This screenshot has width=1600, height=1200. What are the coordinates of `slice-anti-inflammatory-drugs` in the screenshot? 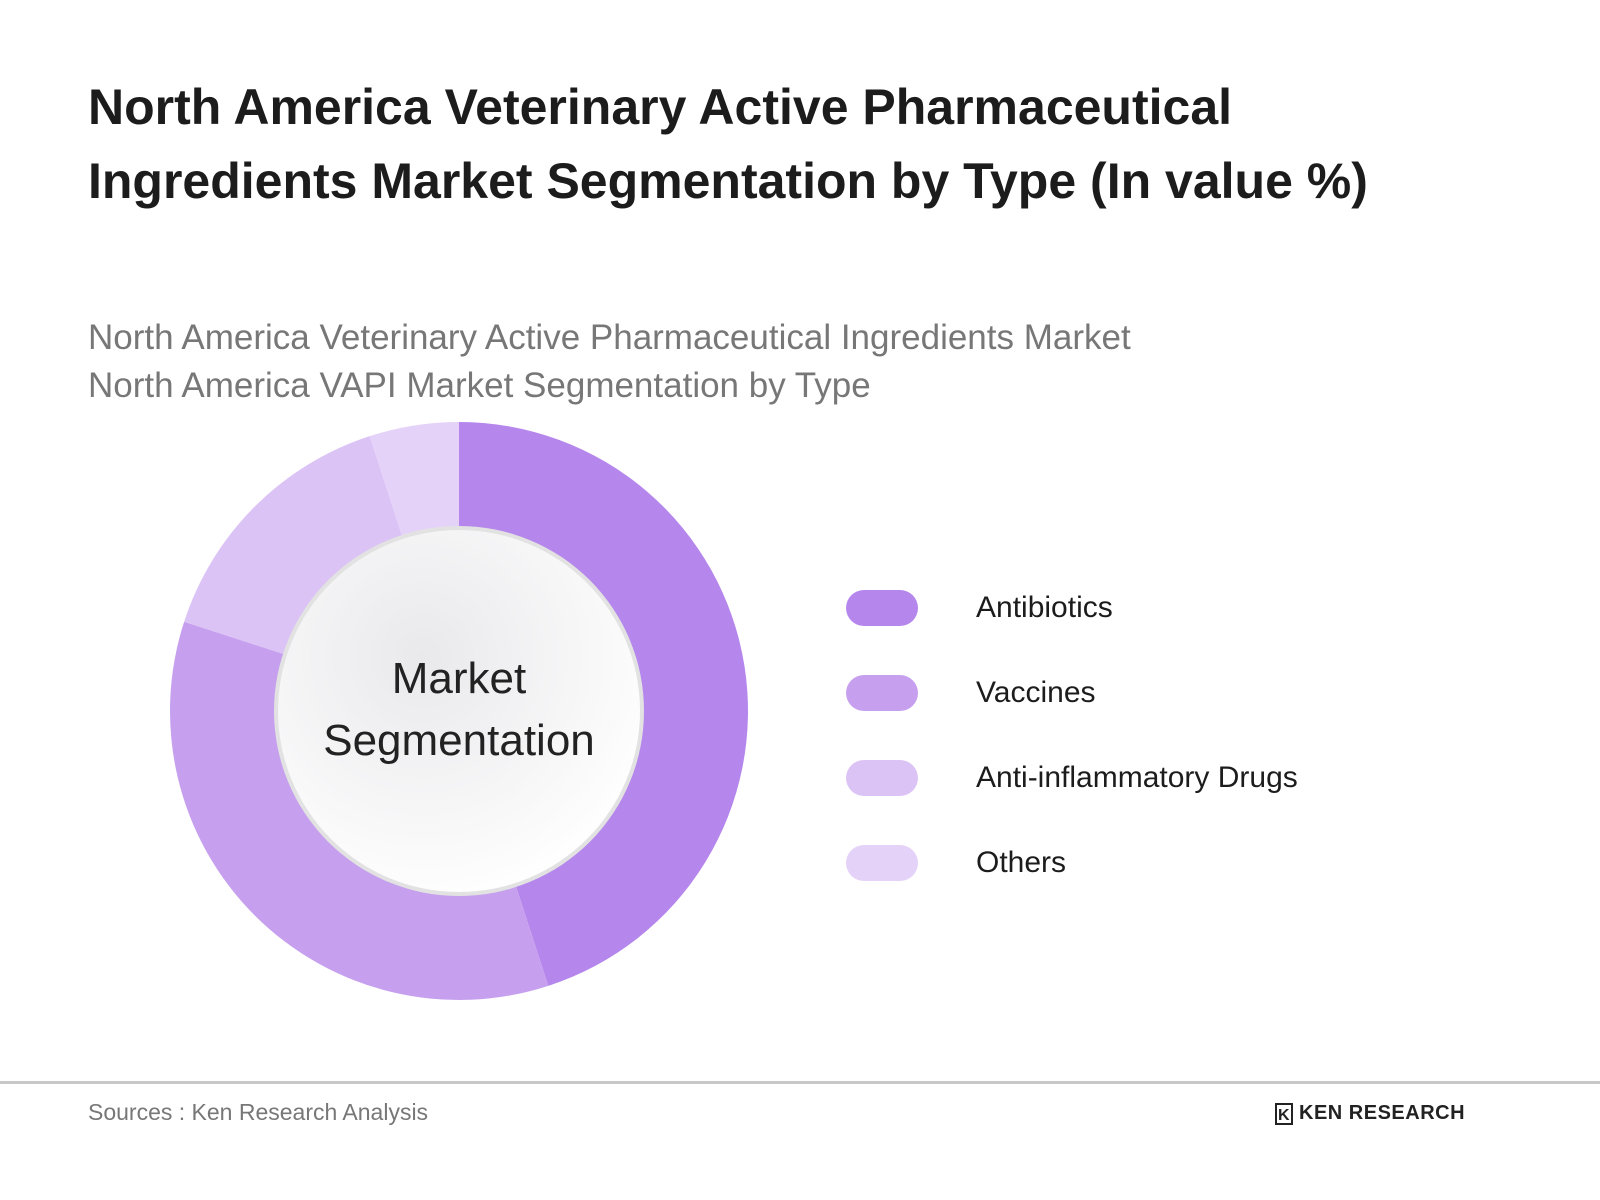 It's located at (298, 550).